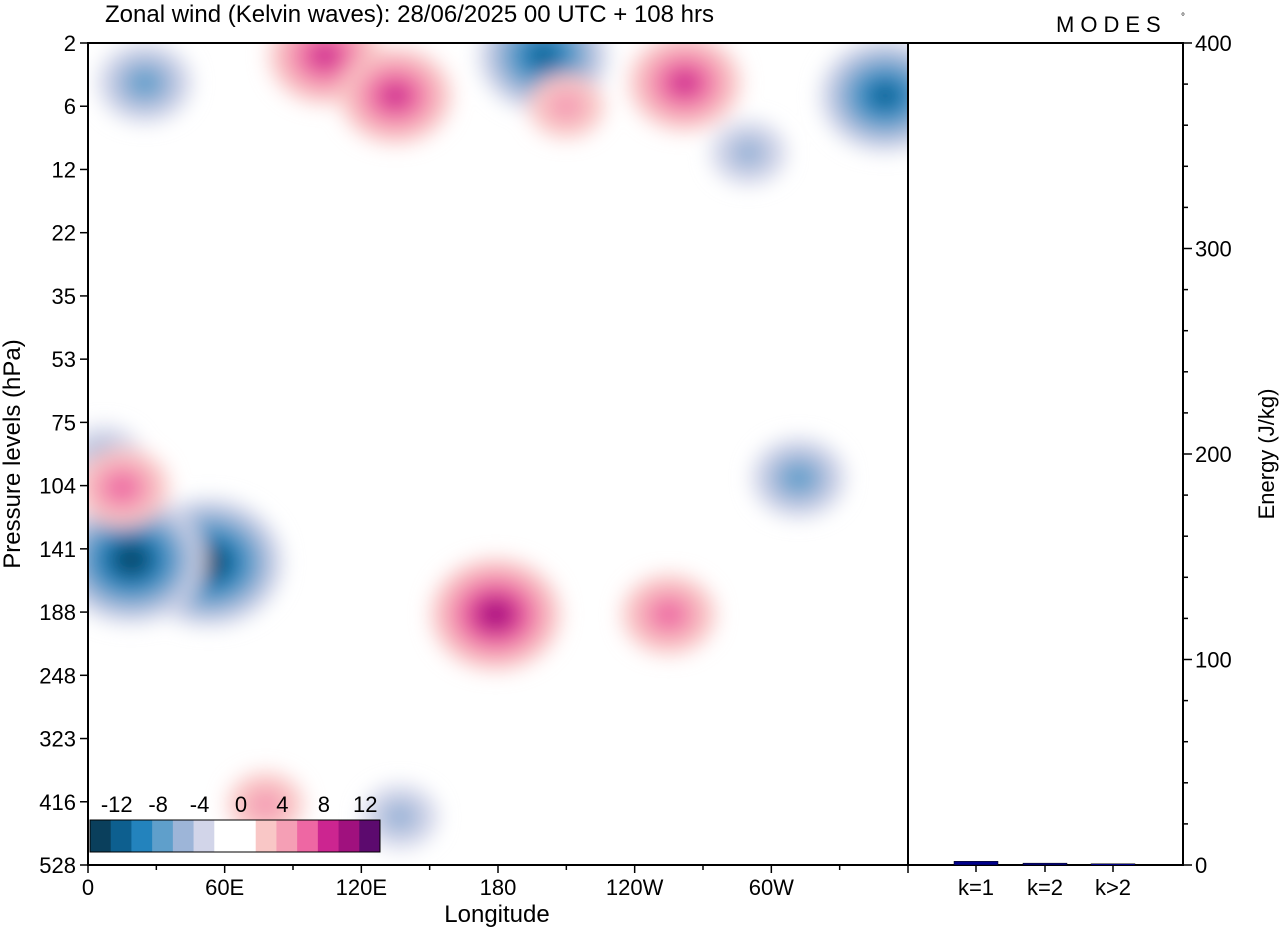 This screenshot has height=930, width=1280. What do you see at coordinates (70, 43) in the screenshot?
I see `y-tick-label: 2` at bounding box center [70, 43].